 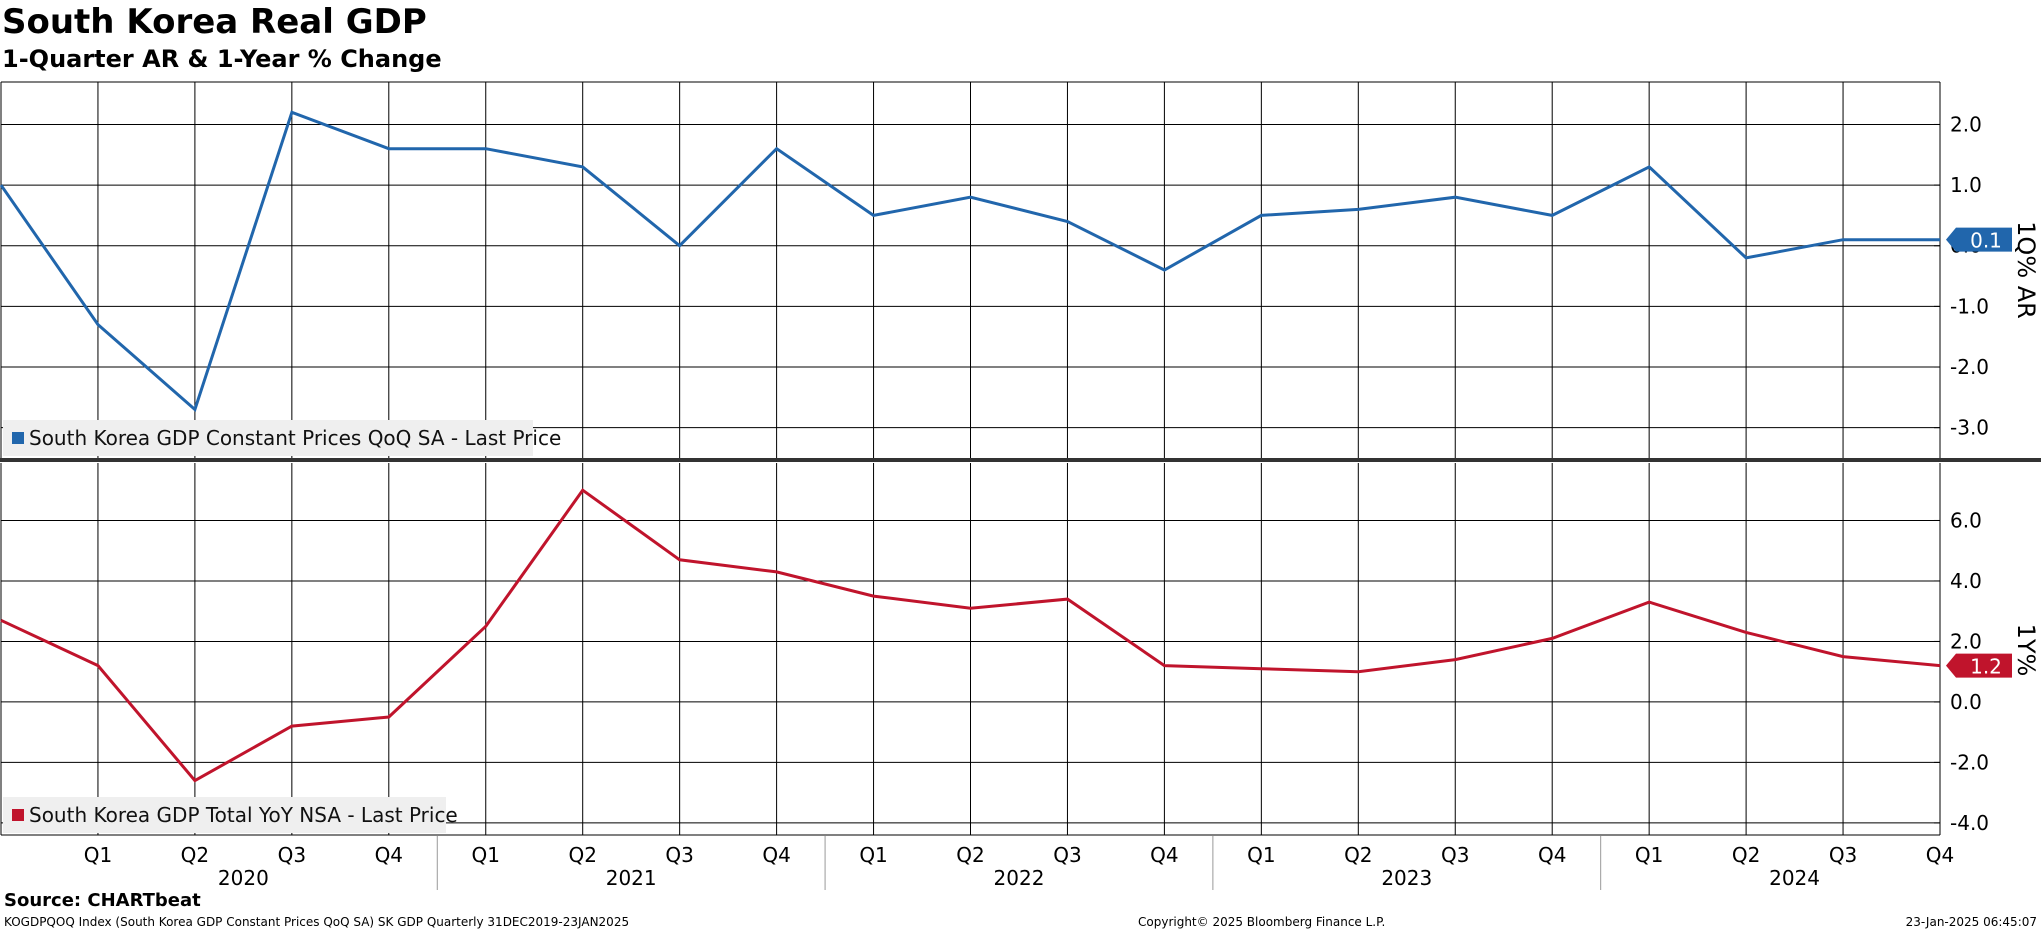 I want to click on source-note: Source: CHARTbeat, so click(x=102, y=900).